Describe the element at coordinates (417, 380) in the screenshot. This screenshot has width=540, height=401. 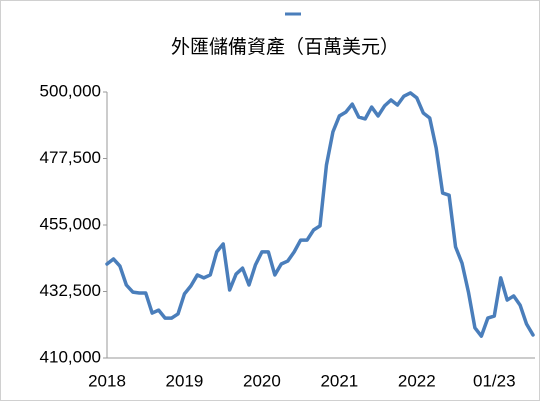
I see `x-tick-label: 2022` at that location.